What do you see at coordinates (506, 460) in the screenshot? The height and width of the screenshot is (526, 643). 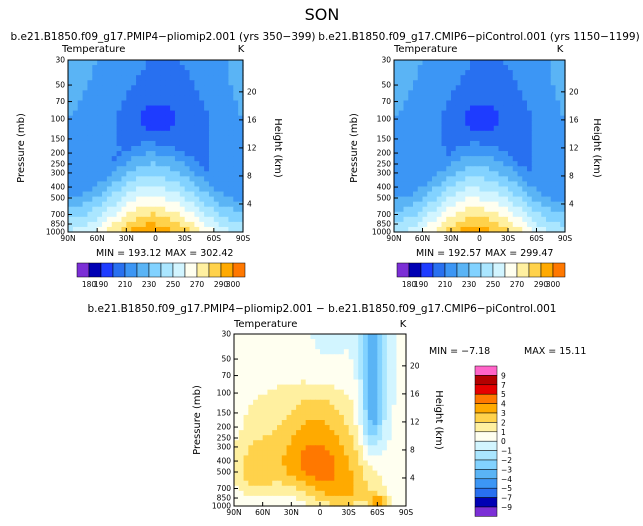 I see `colorbar-label: −2` at bounding box center [506, 460].